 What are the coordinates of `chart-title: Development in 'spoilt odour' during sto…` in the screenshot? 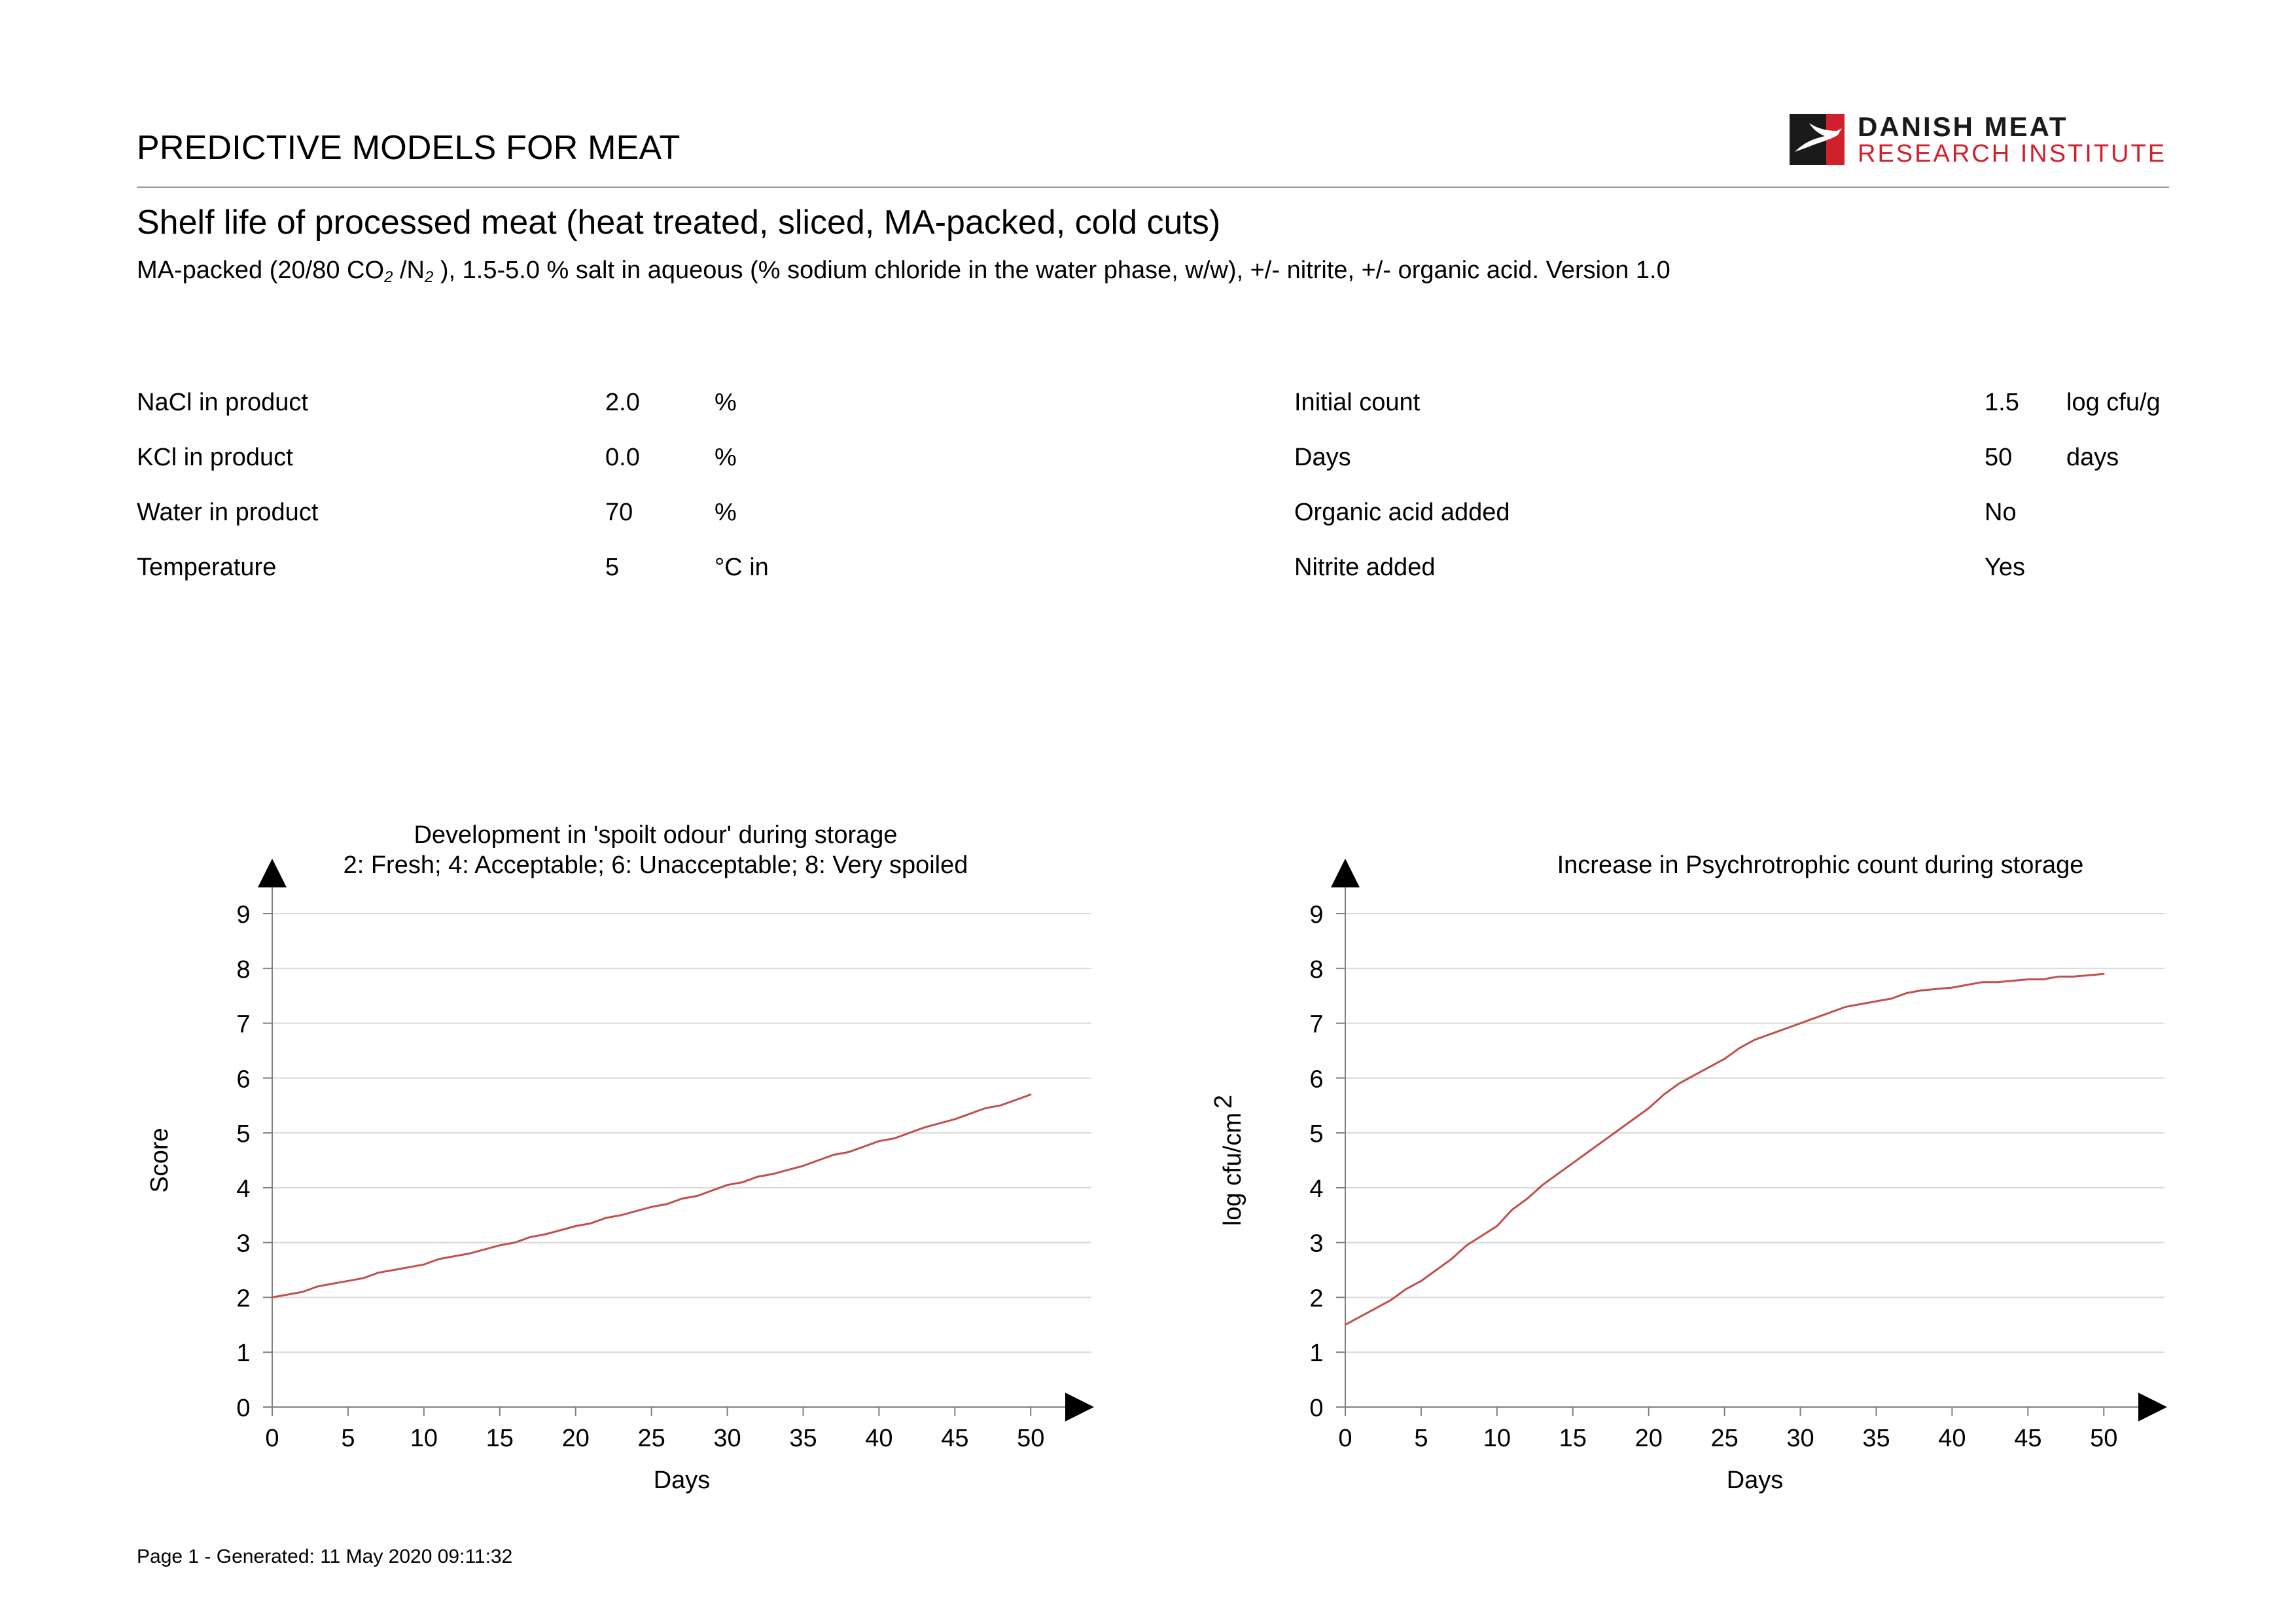 It's located at (655, 835).